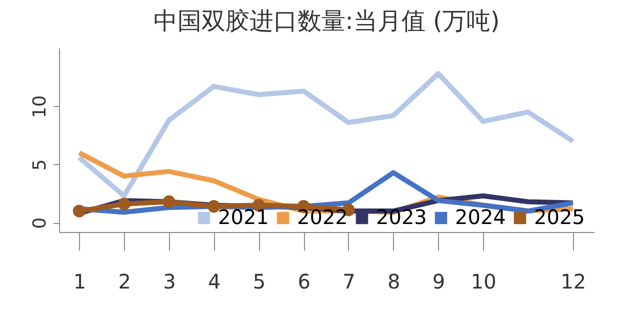 The height and width of the screenshot is (327, 638). Describe the element at coordinates (243, 217) in the screenshot. I see `legend-label: 2021` at that location.